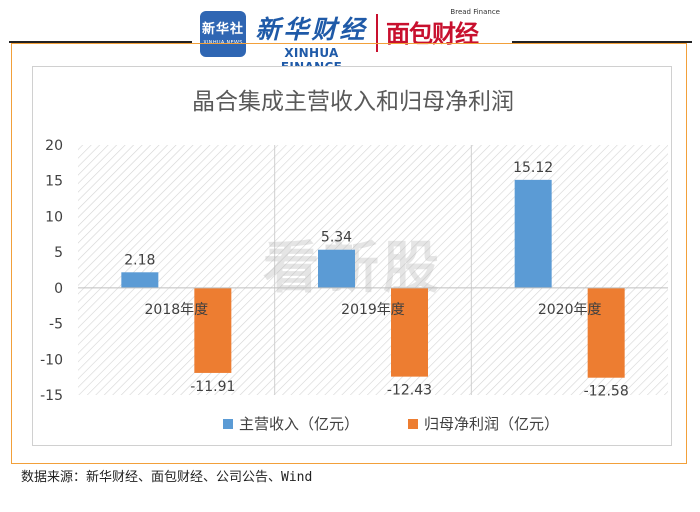 The width and height of the screenshot is (700, 512). Describe the element at coordinates (570, 310) in the screenshot. I see `x-category-label: 2020年度` at that location.